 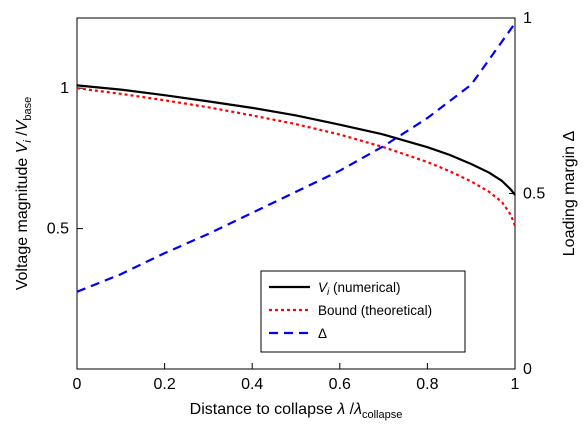 What do you see at coordinates (515, 384) in the screenshot?
I see `x-tick-label: 1` at bounding box center [515, 384].